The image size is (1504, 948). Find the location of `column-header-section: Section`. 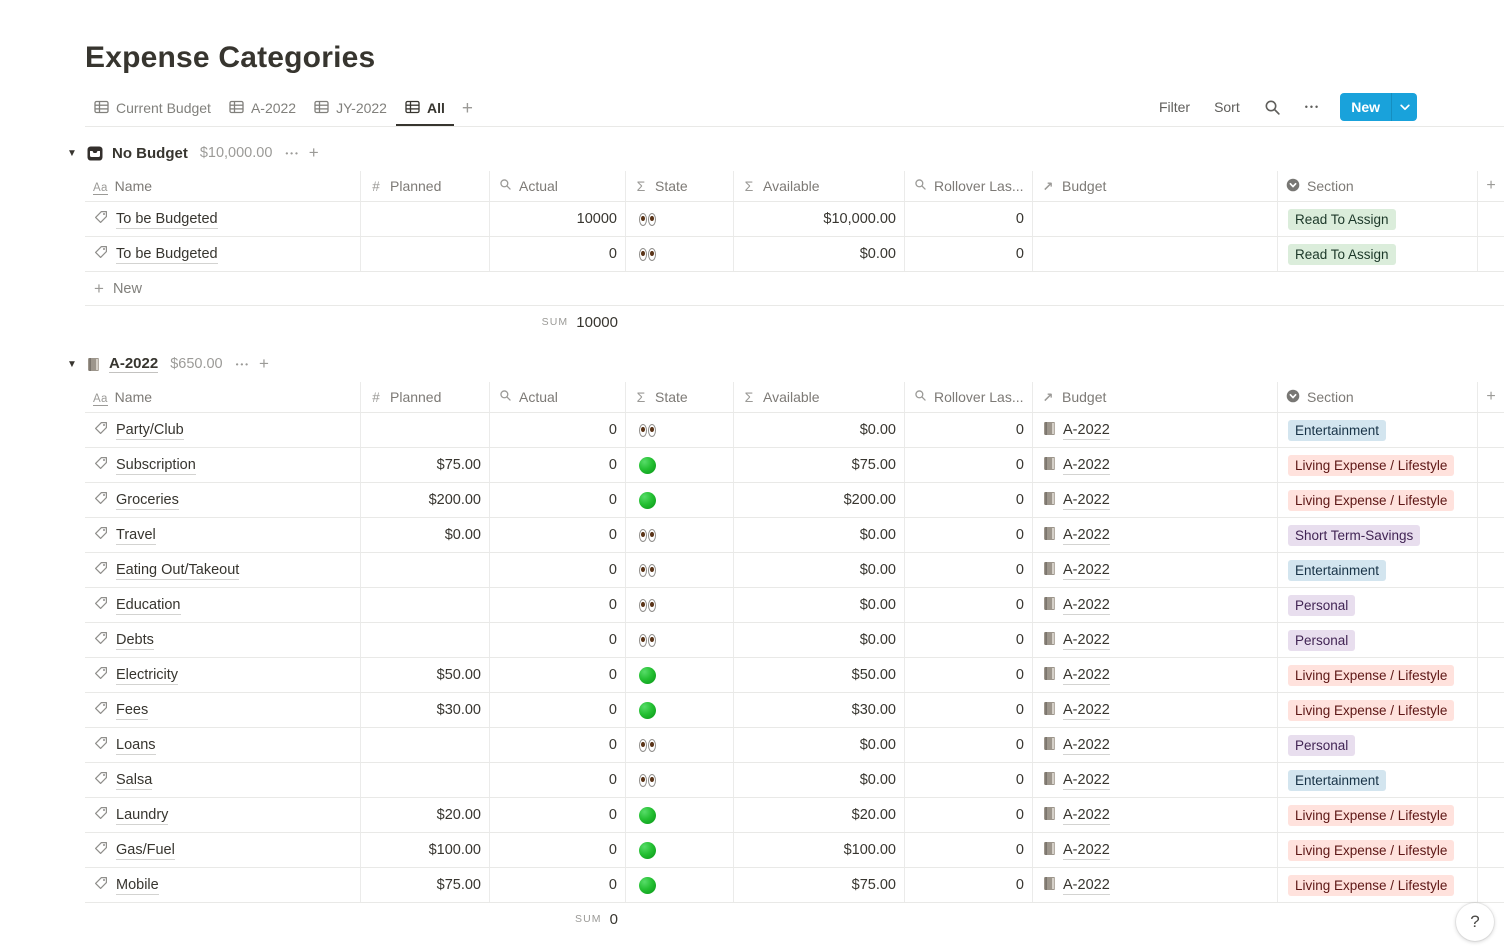

column-header-section: Section is located at coordinates (1378, 186).